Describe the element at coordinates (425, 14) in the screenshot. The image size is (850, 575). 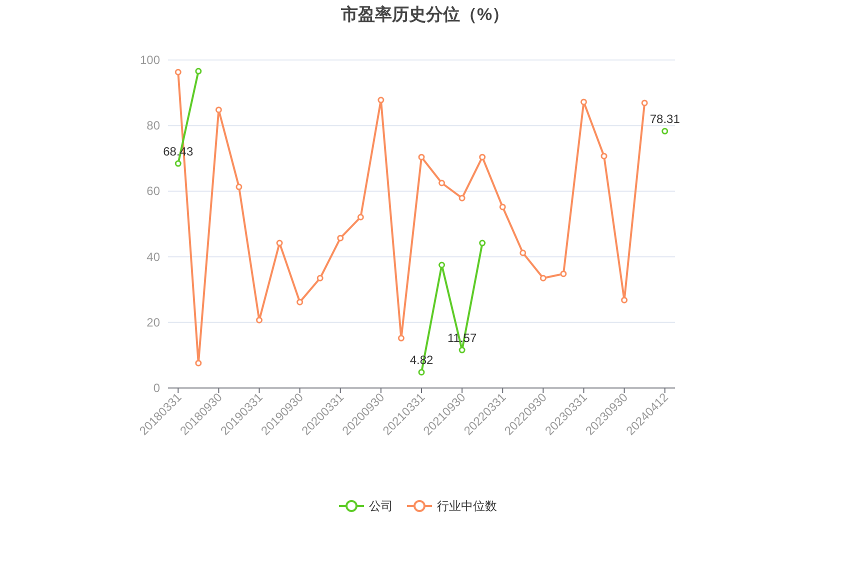
I see `chart-title: 市盈率历史分位（%）` at that location.